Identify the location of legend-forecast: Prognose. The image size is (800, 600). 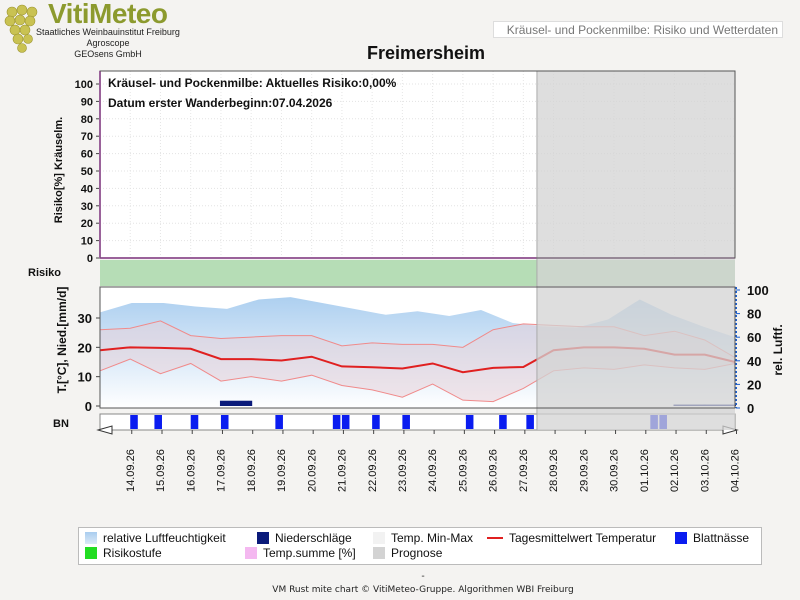
(407, 553).